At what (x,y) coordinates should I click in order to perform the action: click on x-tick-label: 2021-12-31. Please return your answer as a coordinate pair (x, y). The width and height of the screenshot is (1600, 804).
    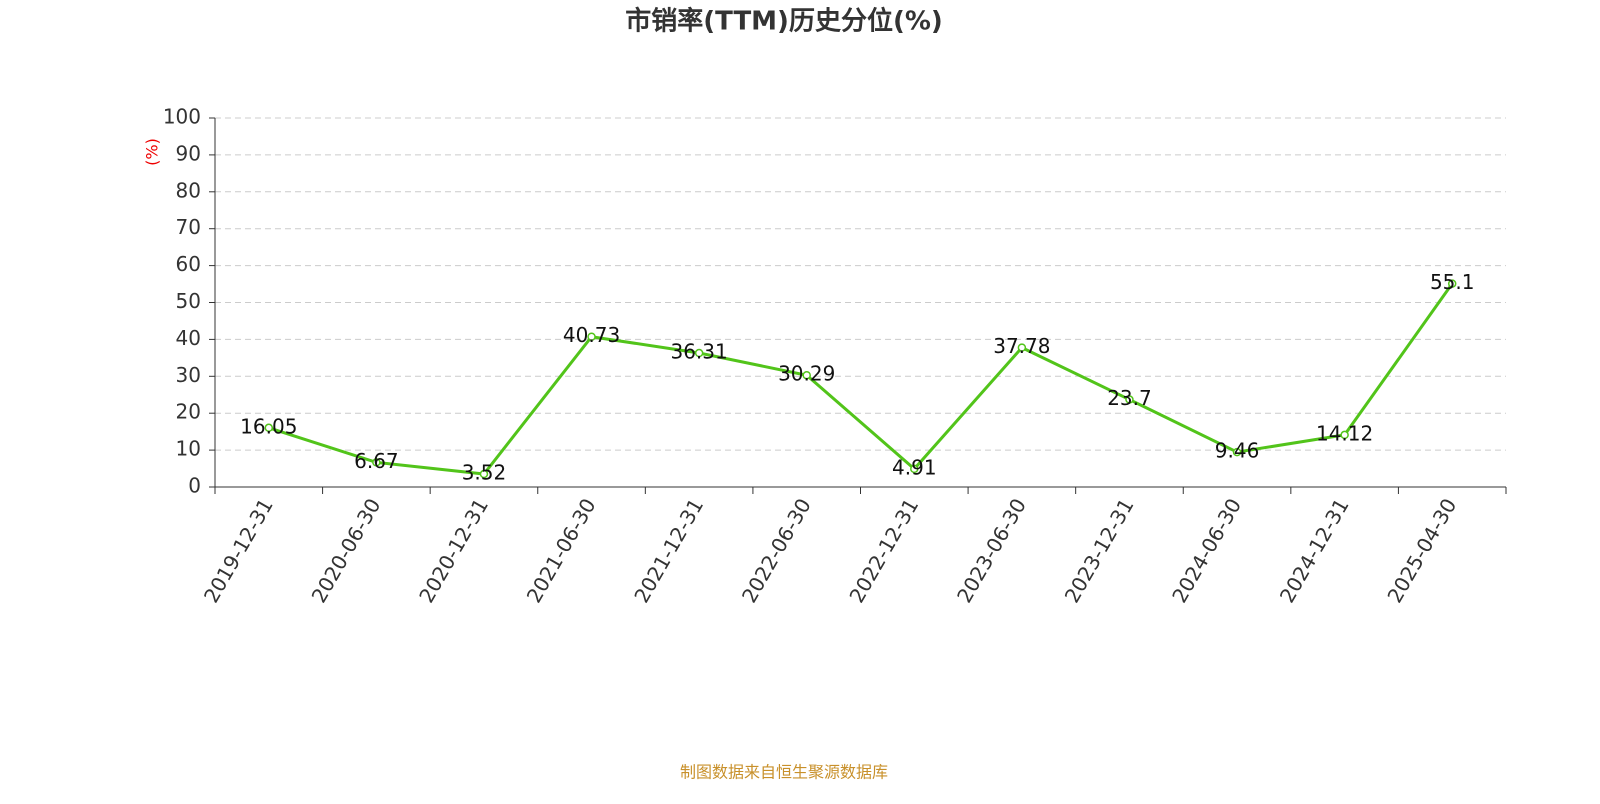
    Looking at the image, I should click on (668, 550).